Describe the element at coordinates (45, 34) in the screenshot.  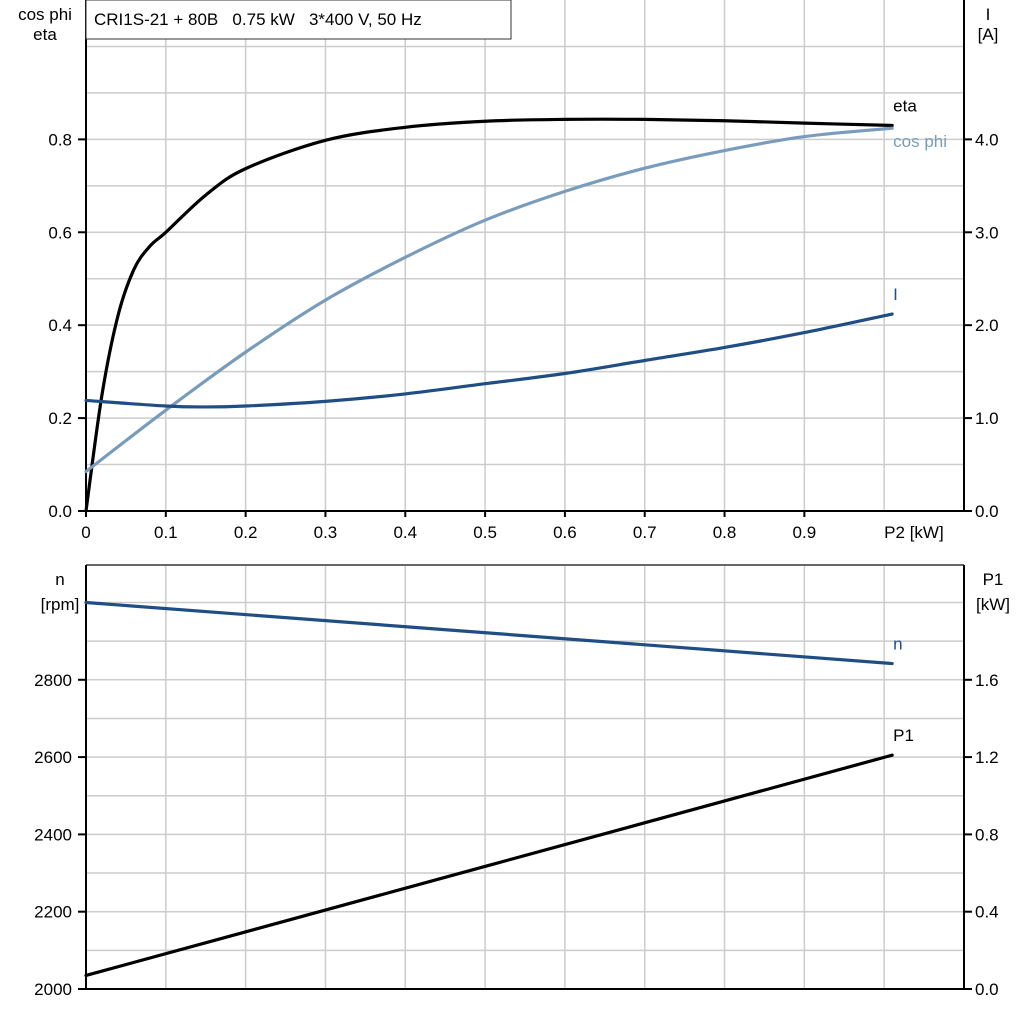
I see `y-axis-label-left: eta` at that location.